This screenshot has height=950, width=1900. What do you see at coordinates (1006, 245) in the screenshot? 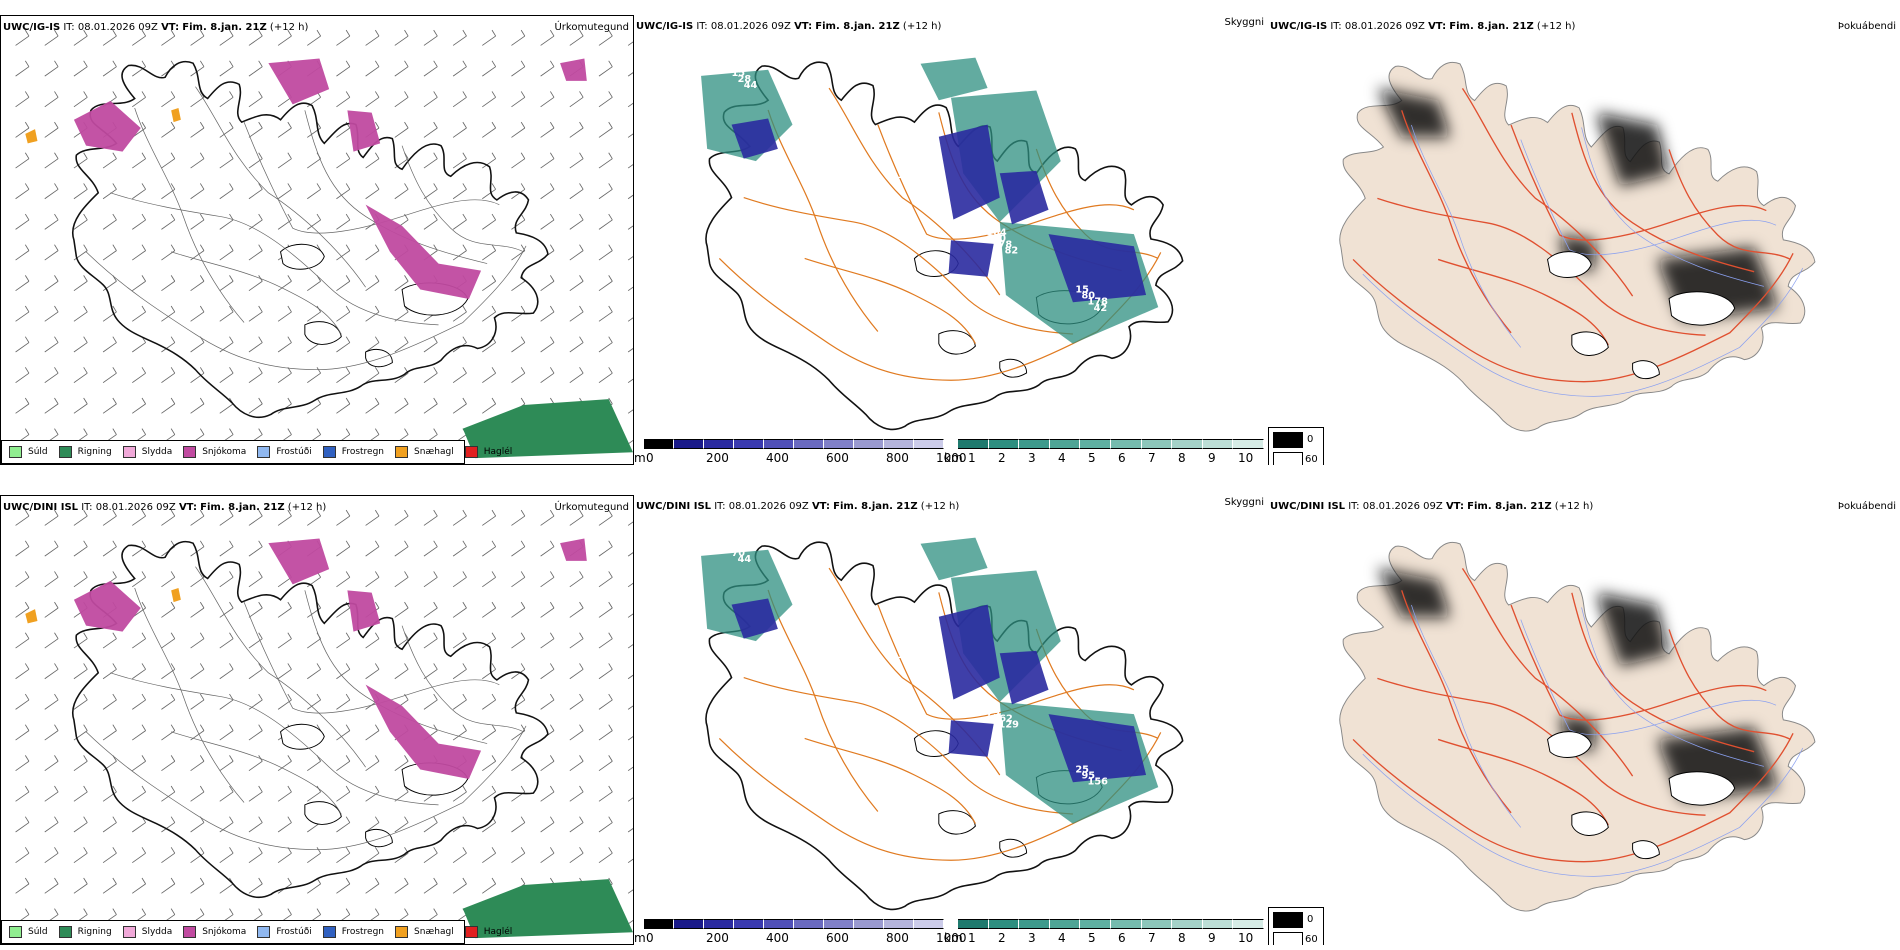
I see `point-value-label: 78` at bounding box center [1006, 245].